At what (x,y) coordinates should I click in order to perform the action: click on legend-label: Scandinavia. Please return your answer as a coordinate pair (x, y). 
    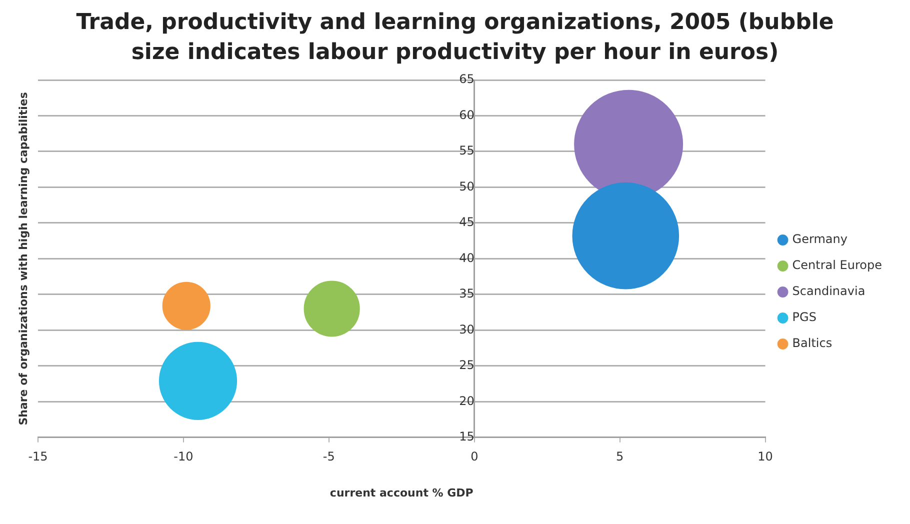
    Looking at the image, I should click on (829, 291).